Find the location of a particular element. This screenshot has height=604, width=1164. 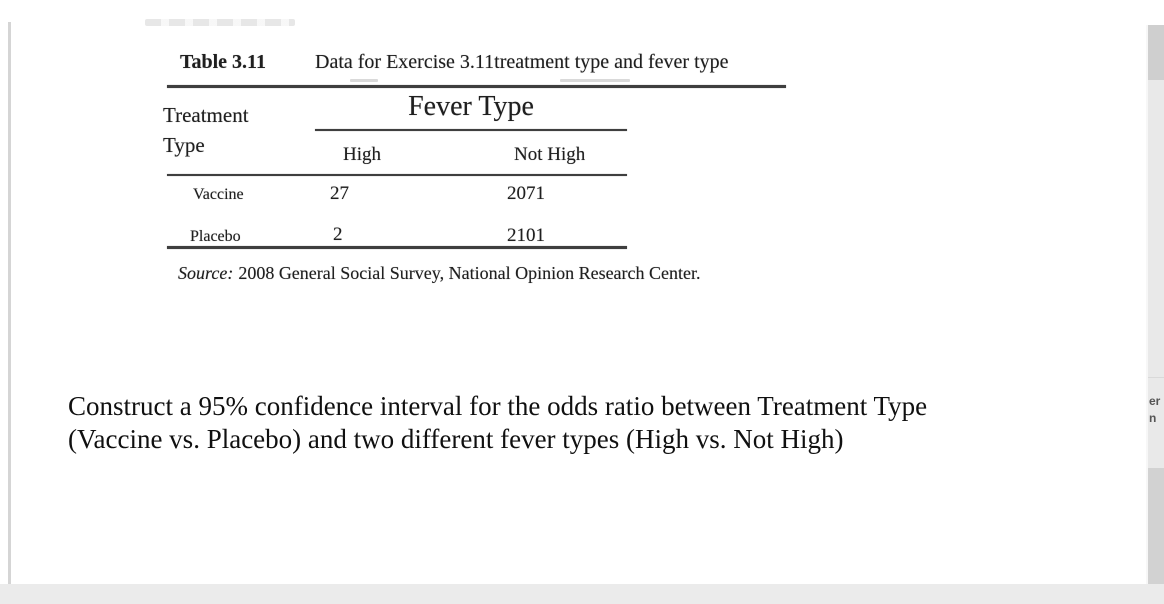

column-header-not-high: Not High is located at coordinates (550, 154).